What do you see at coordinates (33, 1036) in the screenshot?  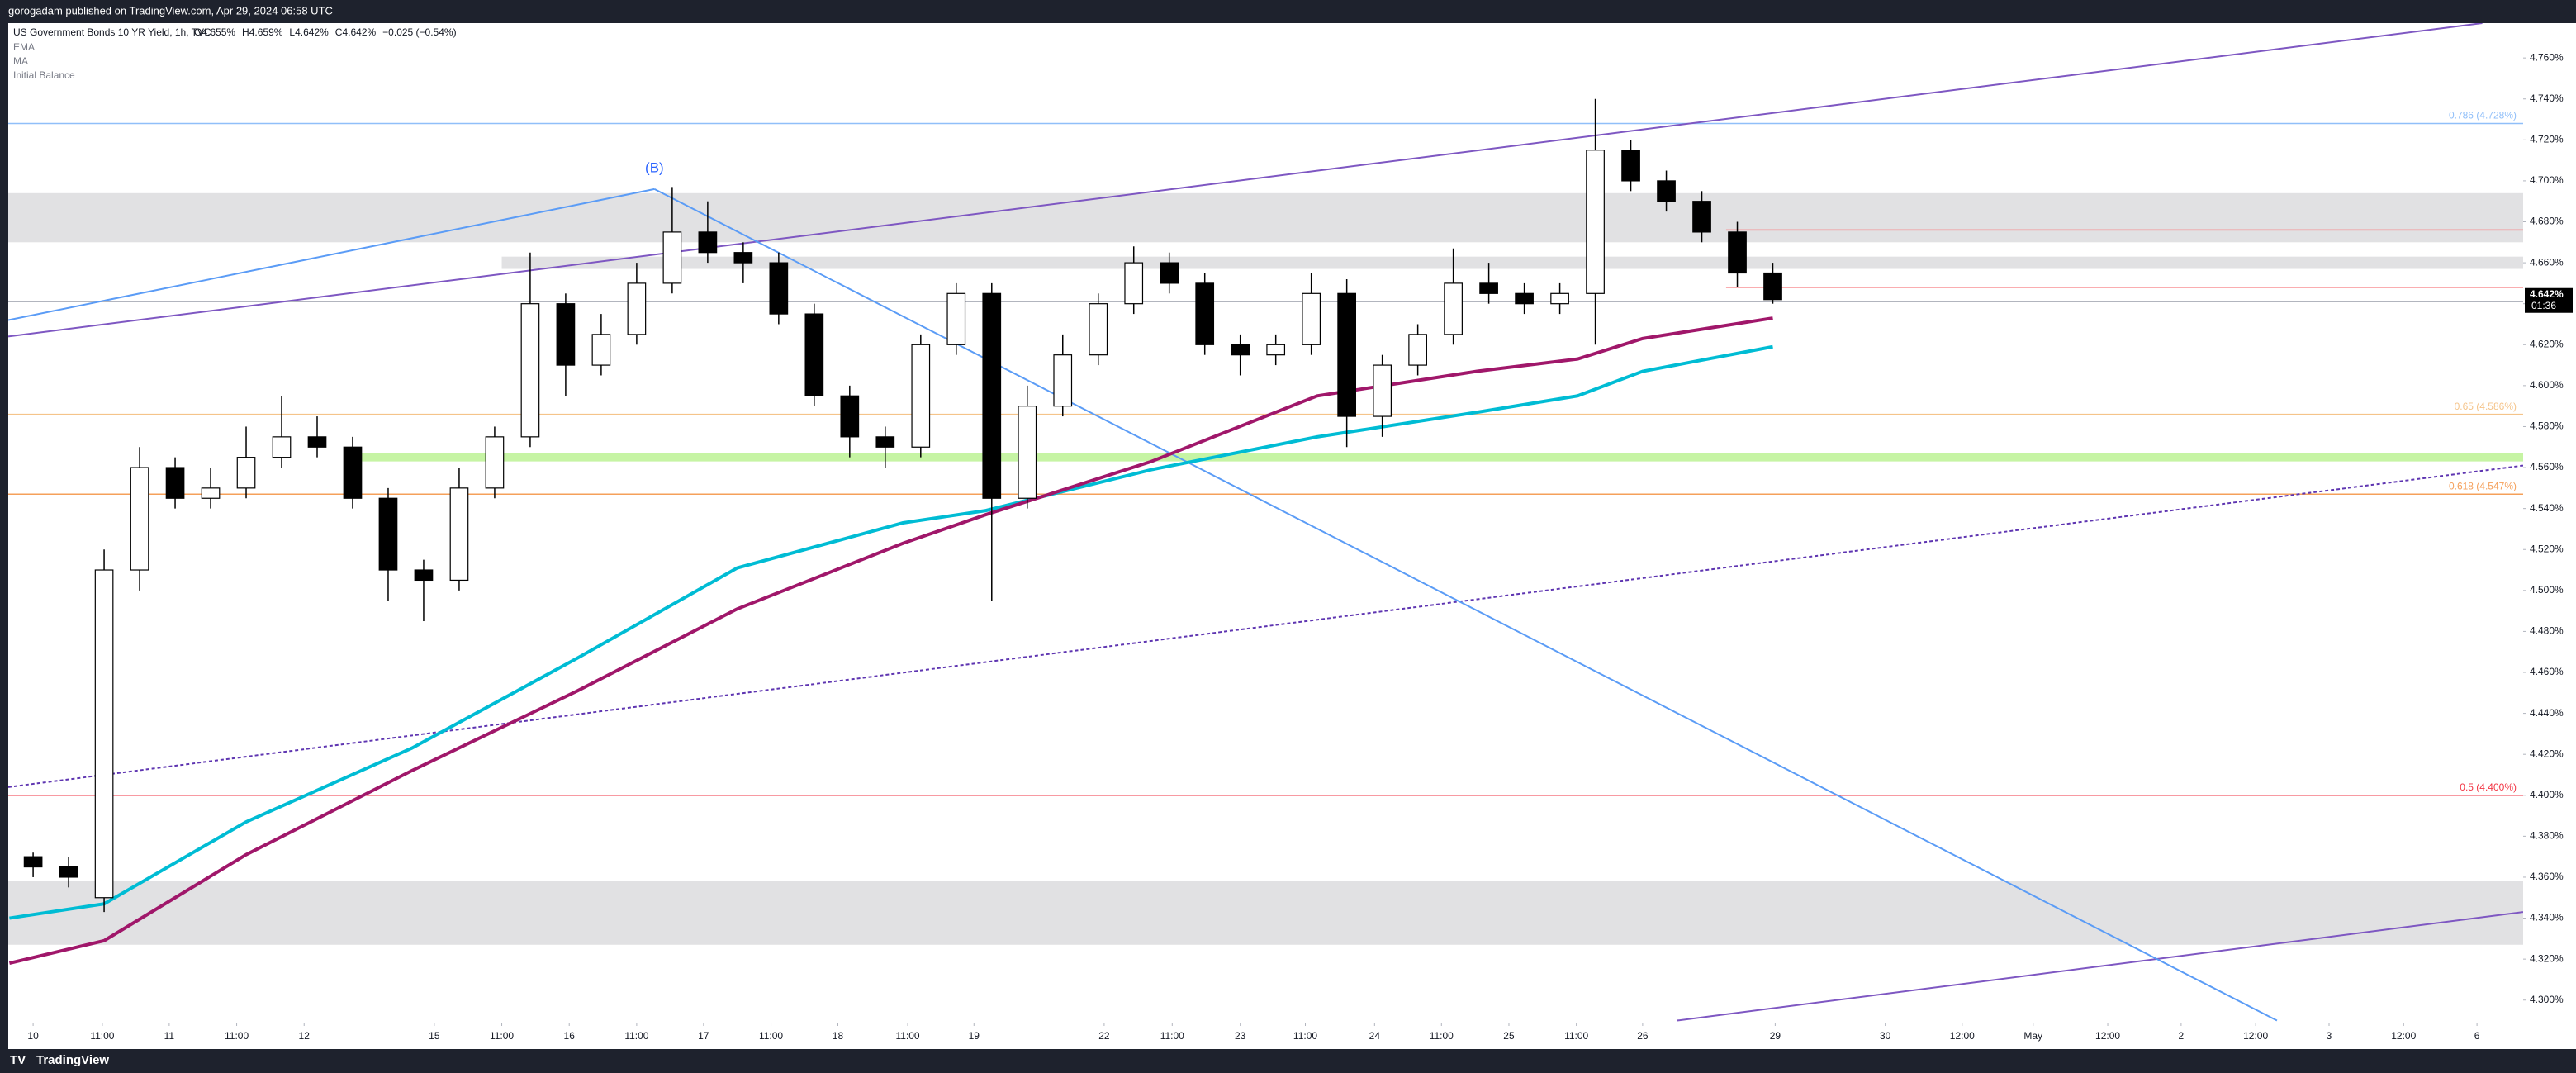 I see `x-tick-label: 10` at bounding box center [33, 1036].